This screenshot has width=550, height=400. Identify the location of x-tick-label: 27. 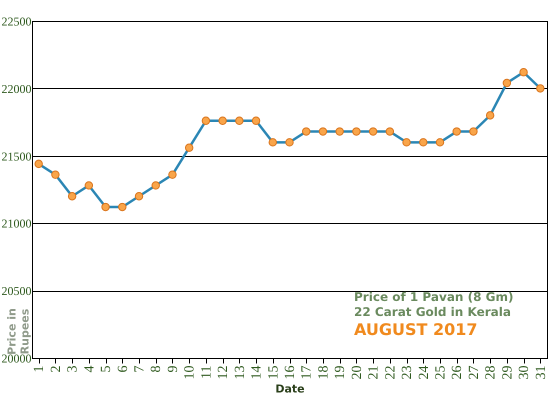
(474, 373).